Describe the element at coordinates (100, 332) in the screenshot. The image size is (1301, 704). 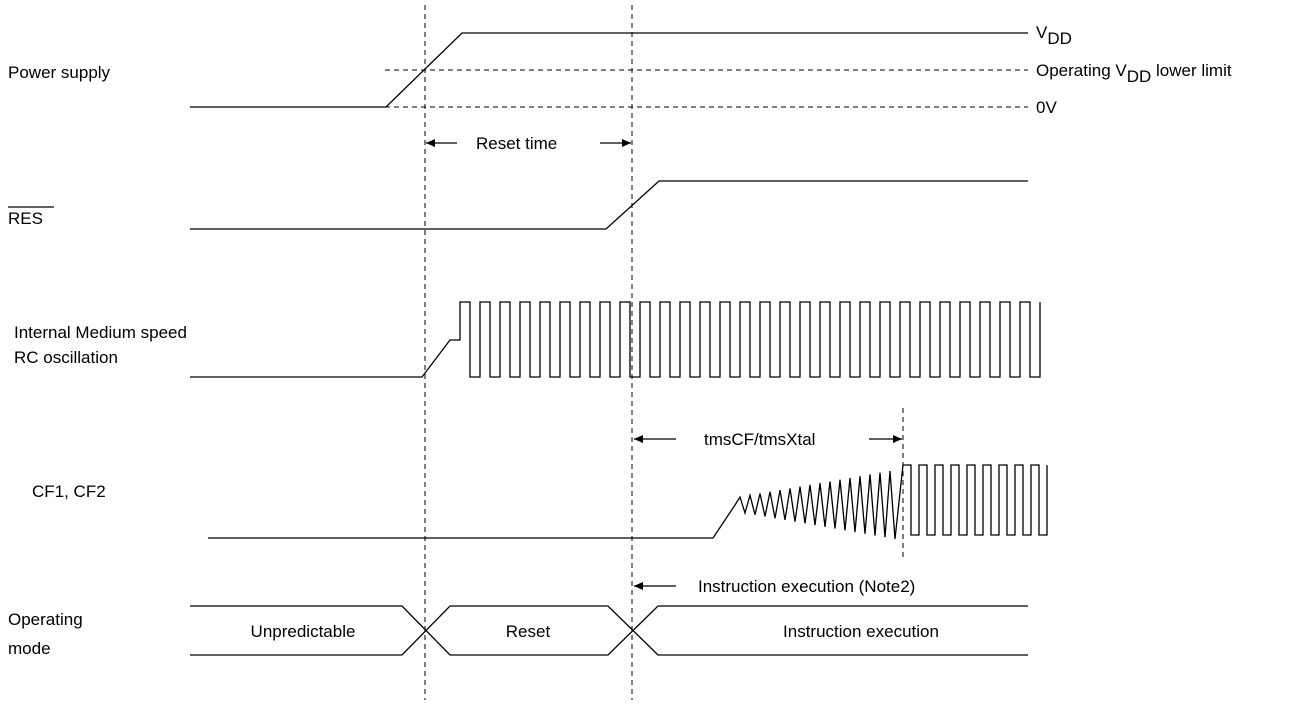
I see `internal-rc-label-line1: Internal Medium speed` at that location.